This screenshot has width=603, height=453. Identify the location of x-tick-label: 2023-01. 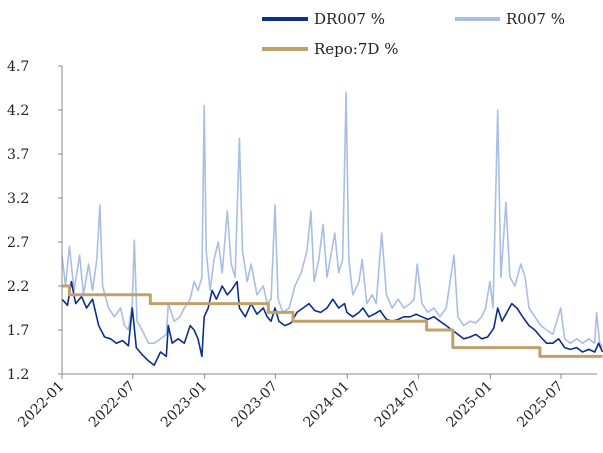
(184, 404).